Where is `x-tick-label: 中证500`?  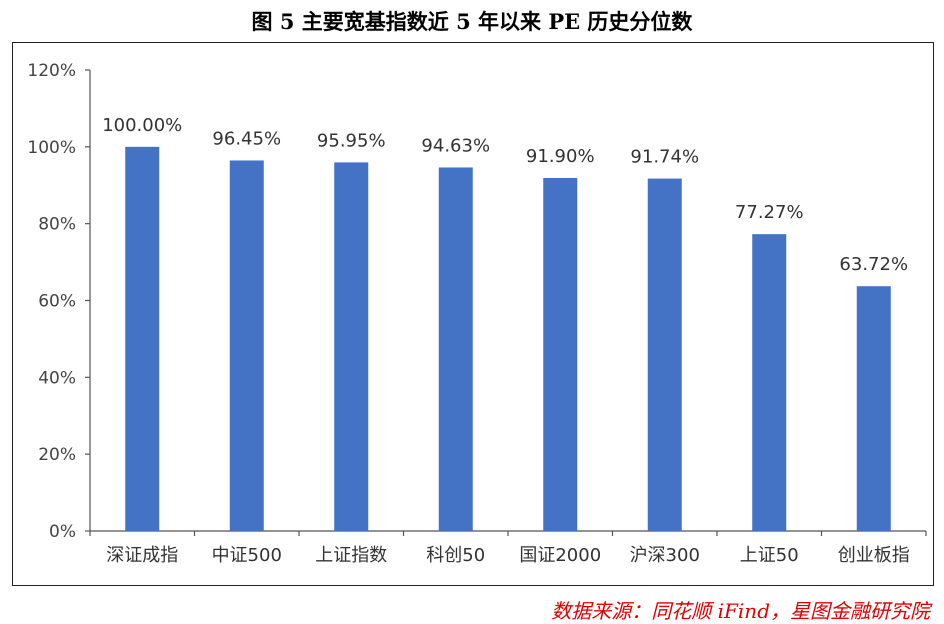 x-tick-label: 中证500 is located at coordinates (247, 555).